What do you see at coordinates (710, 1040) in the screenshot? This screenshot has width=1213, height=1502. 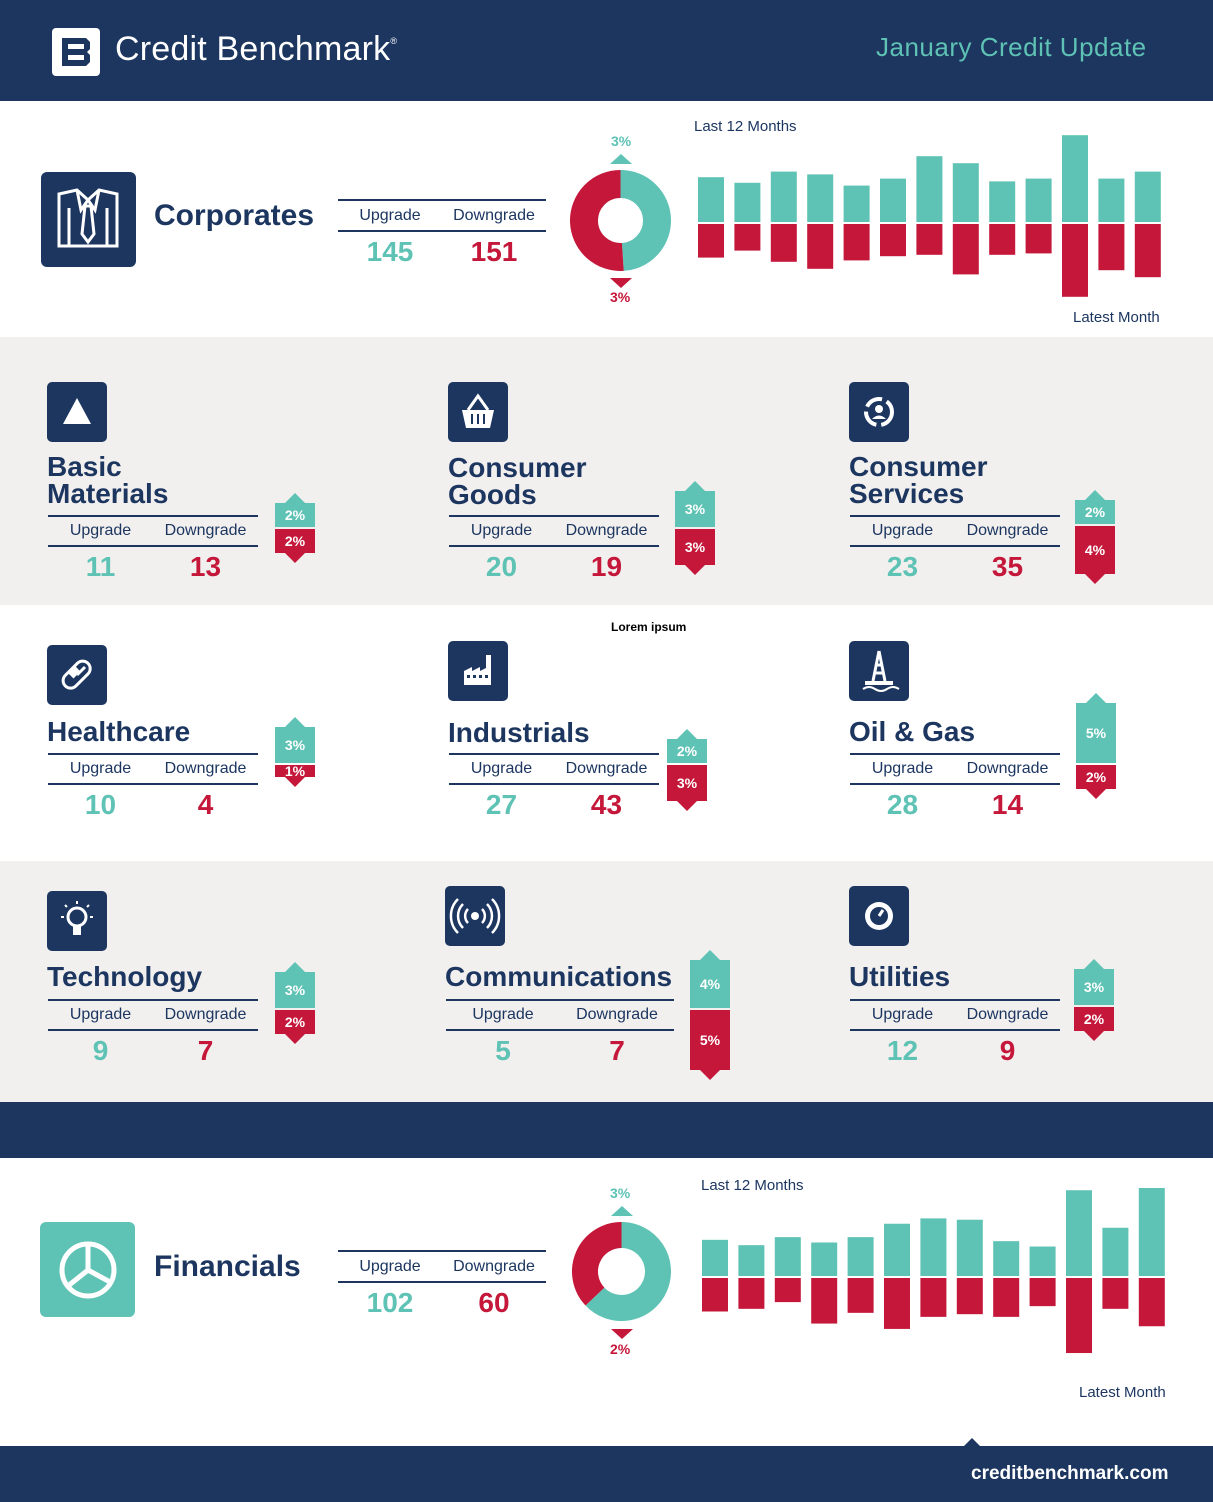 I see `sector-down-pct: 5%` at bounding box center [710, 1040].